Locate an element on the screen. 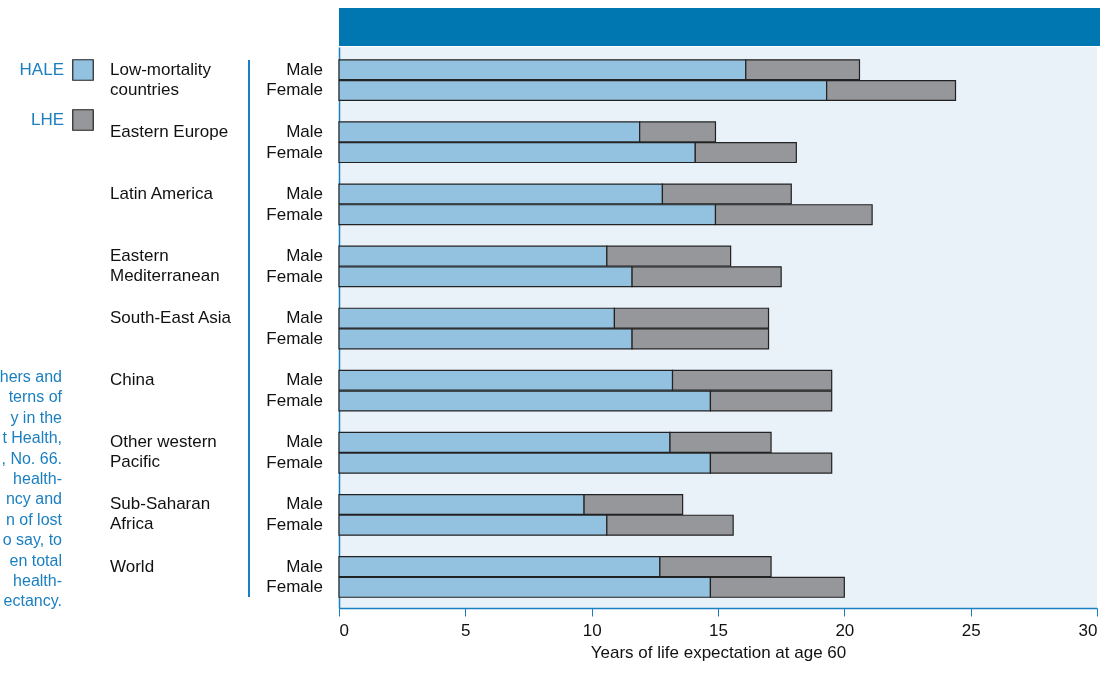 This screenshot has width=1110, height=674. x-axis-title: Years of life expectation at age 60 is located at coordinates (718, 652).